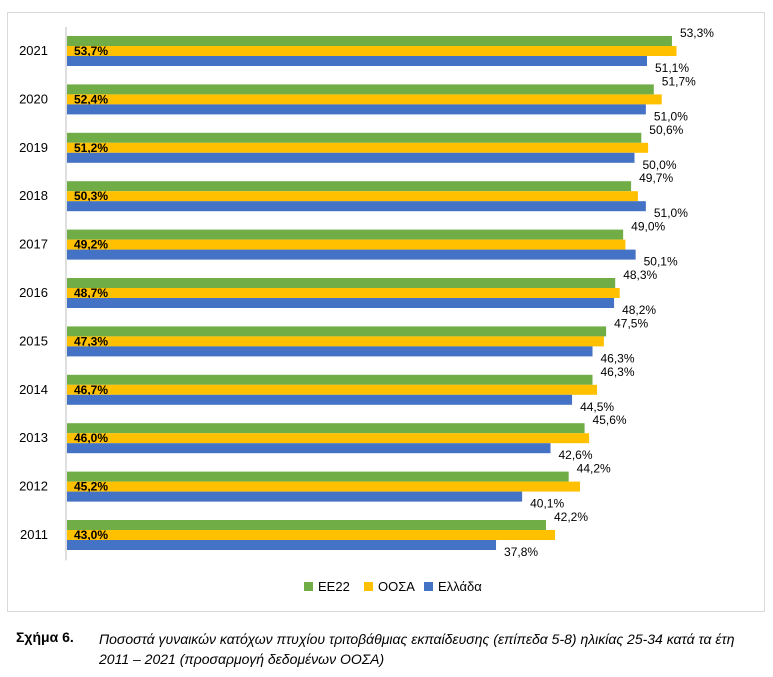 The width and height of the screenshot is (773, 677). What do you see at coordinates (33, 389) in the screenshot?
I see `year-label: 2014` at bounding box center [33, 389].